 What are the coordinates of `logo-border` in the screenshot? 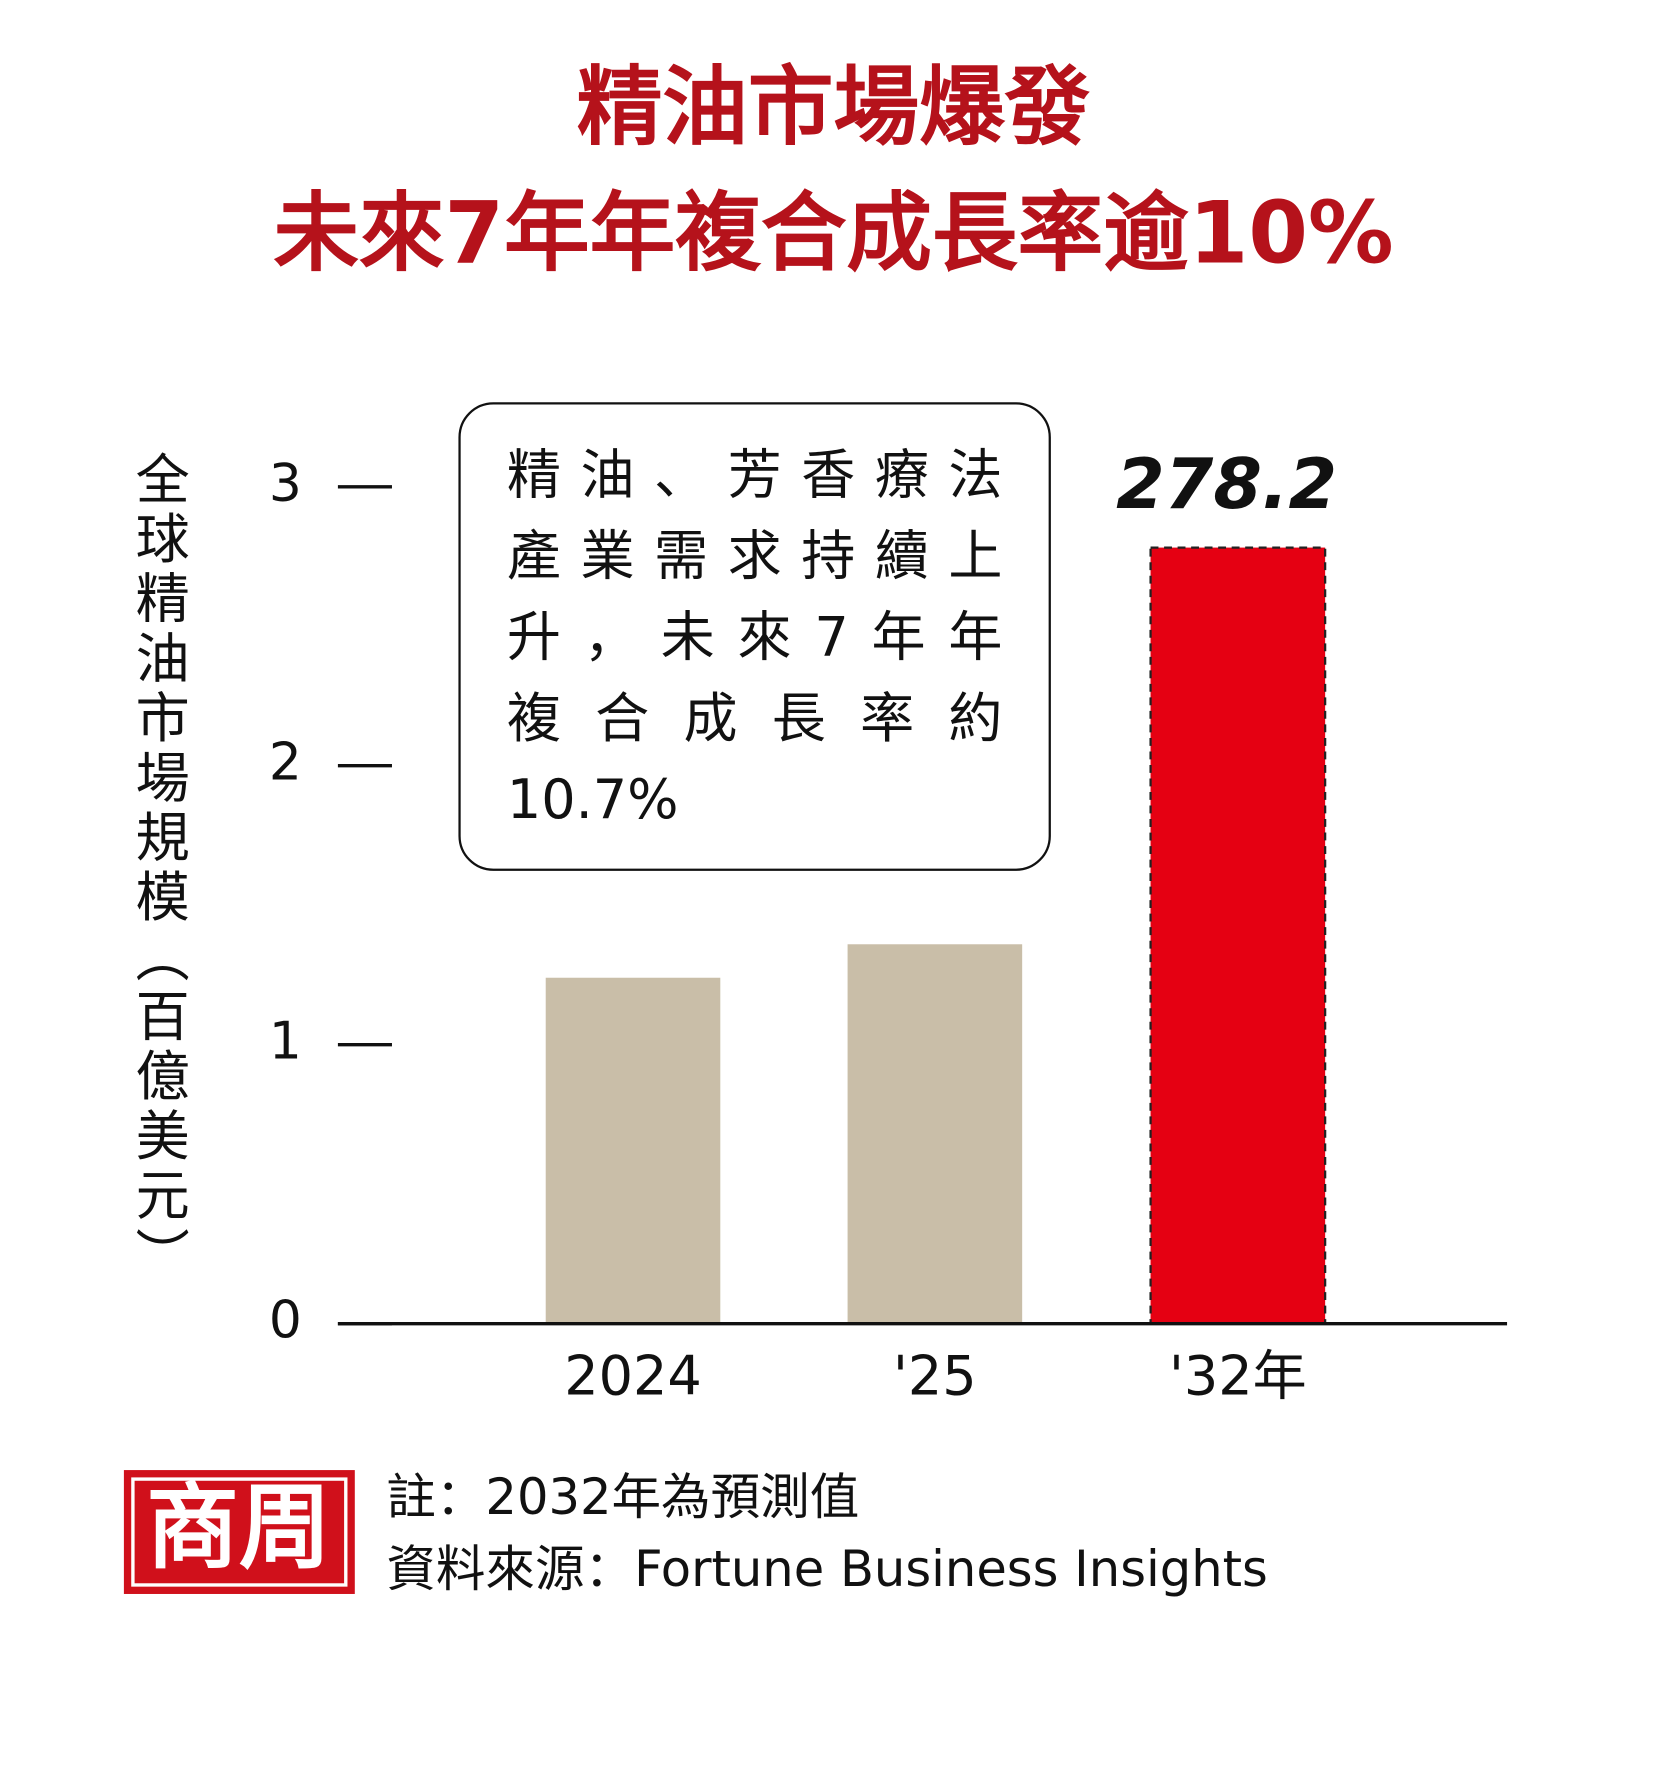 It's located at (239, 1532).